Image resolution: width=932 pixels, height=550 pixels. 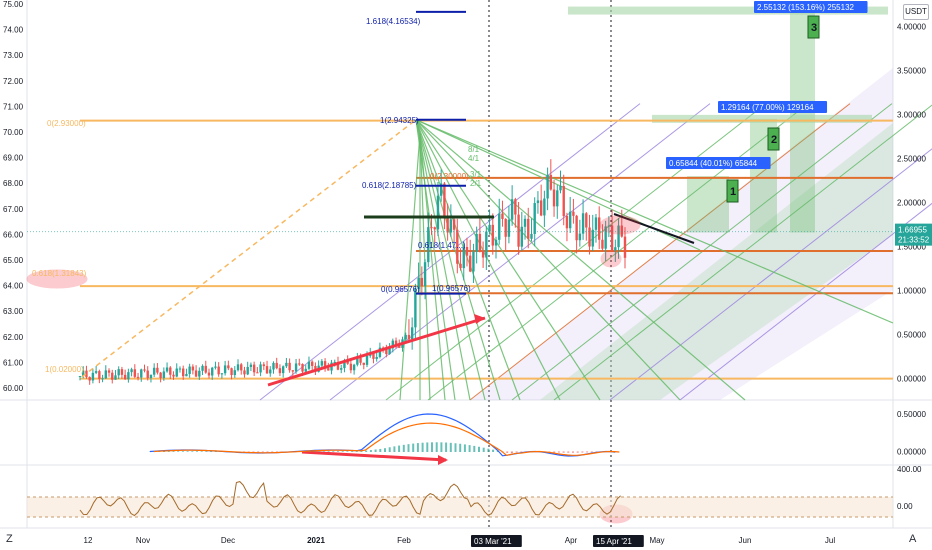 I want to click on projection-target: 1, so click(x=732, y=191).